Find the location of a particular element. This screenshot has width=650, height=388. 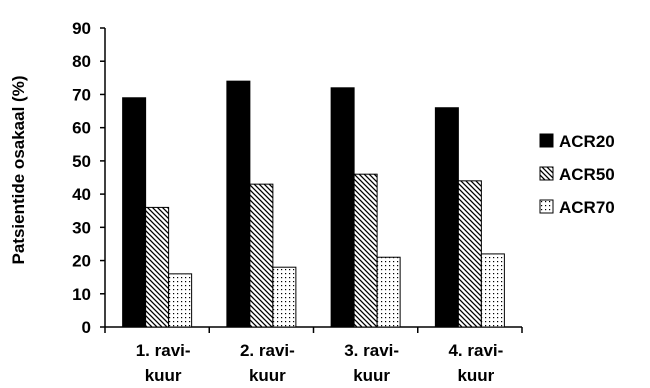

y-tick-label: 90 is located at coordinates (81, 28).